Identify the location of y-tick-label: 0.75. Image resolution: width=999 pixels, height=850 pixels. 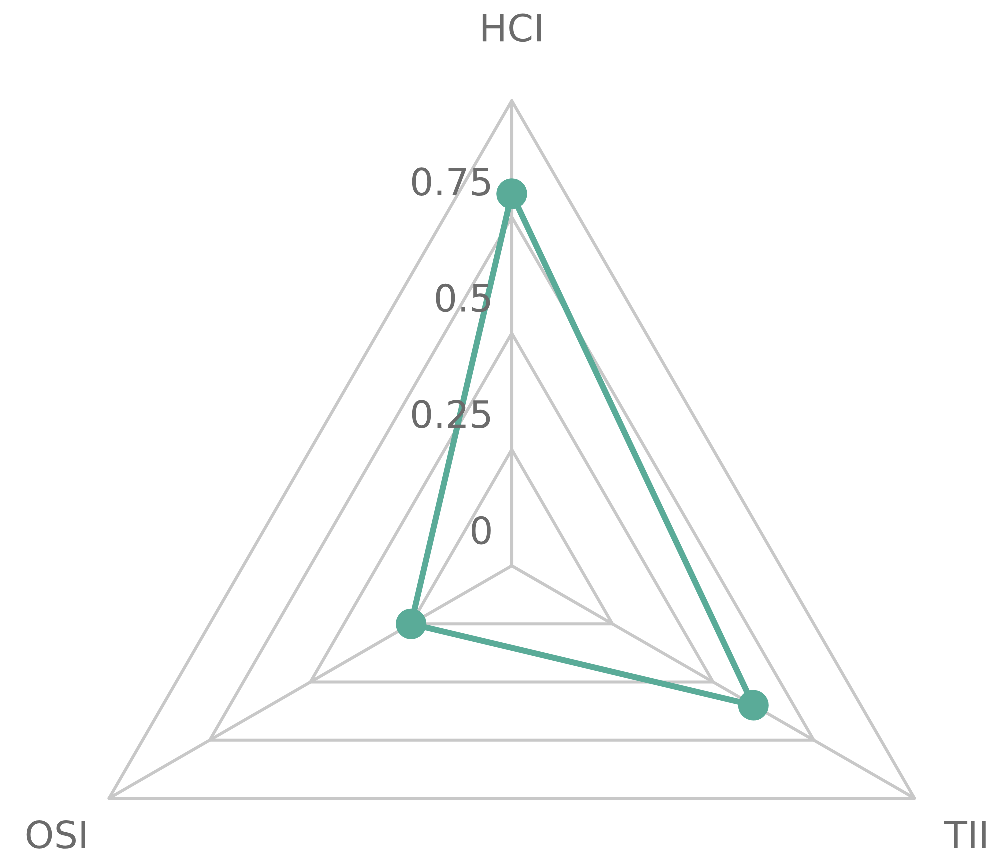
(451, 182).